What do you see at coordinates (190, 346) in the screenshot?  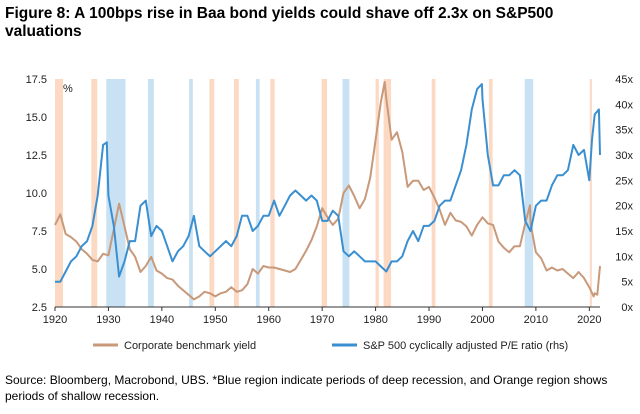 I see `legend-yield-label: Corporate benchmark yield` at bounding box center [190, 346].